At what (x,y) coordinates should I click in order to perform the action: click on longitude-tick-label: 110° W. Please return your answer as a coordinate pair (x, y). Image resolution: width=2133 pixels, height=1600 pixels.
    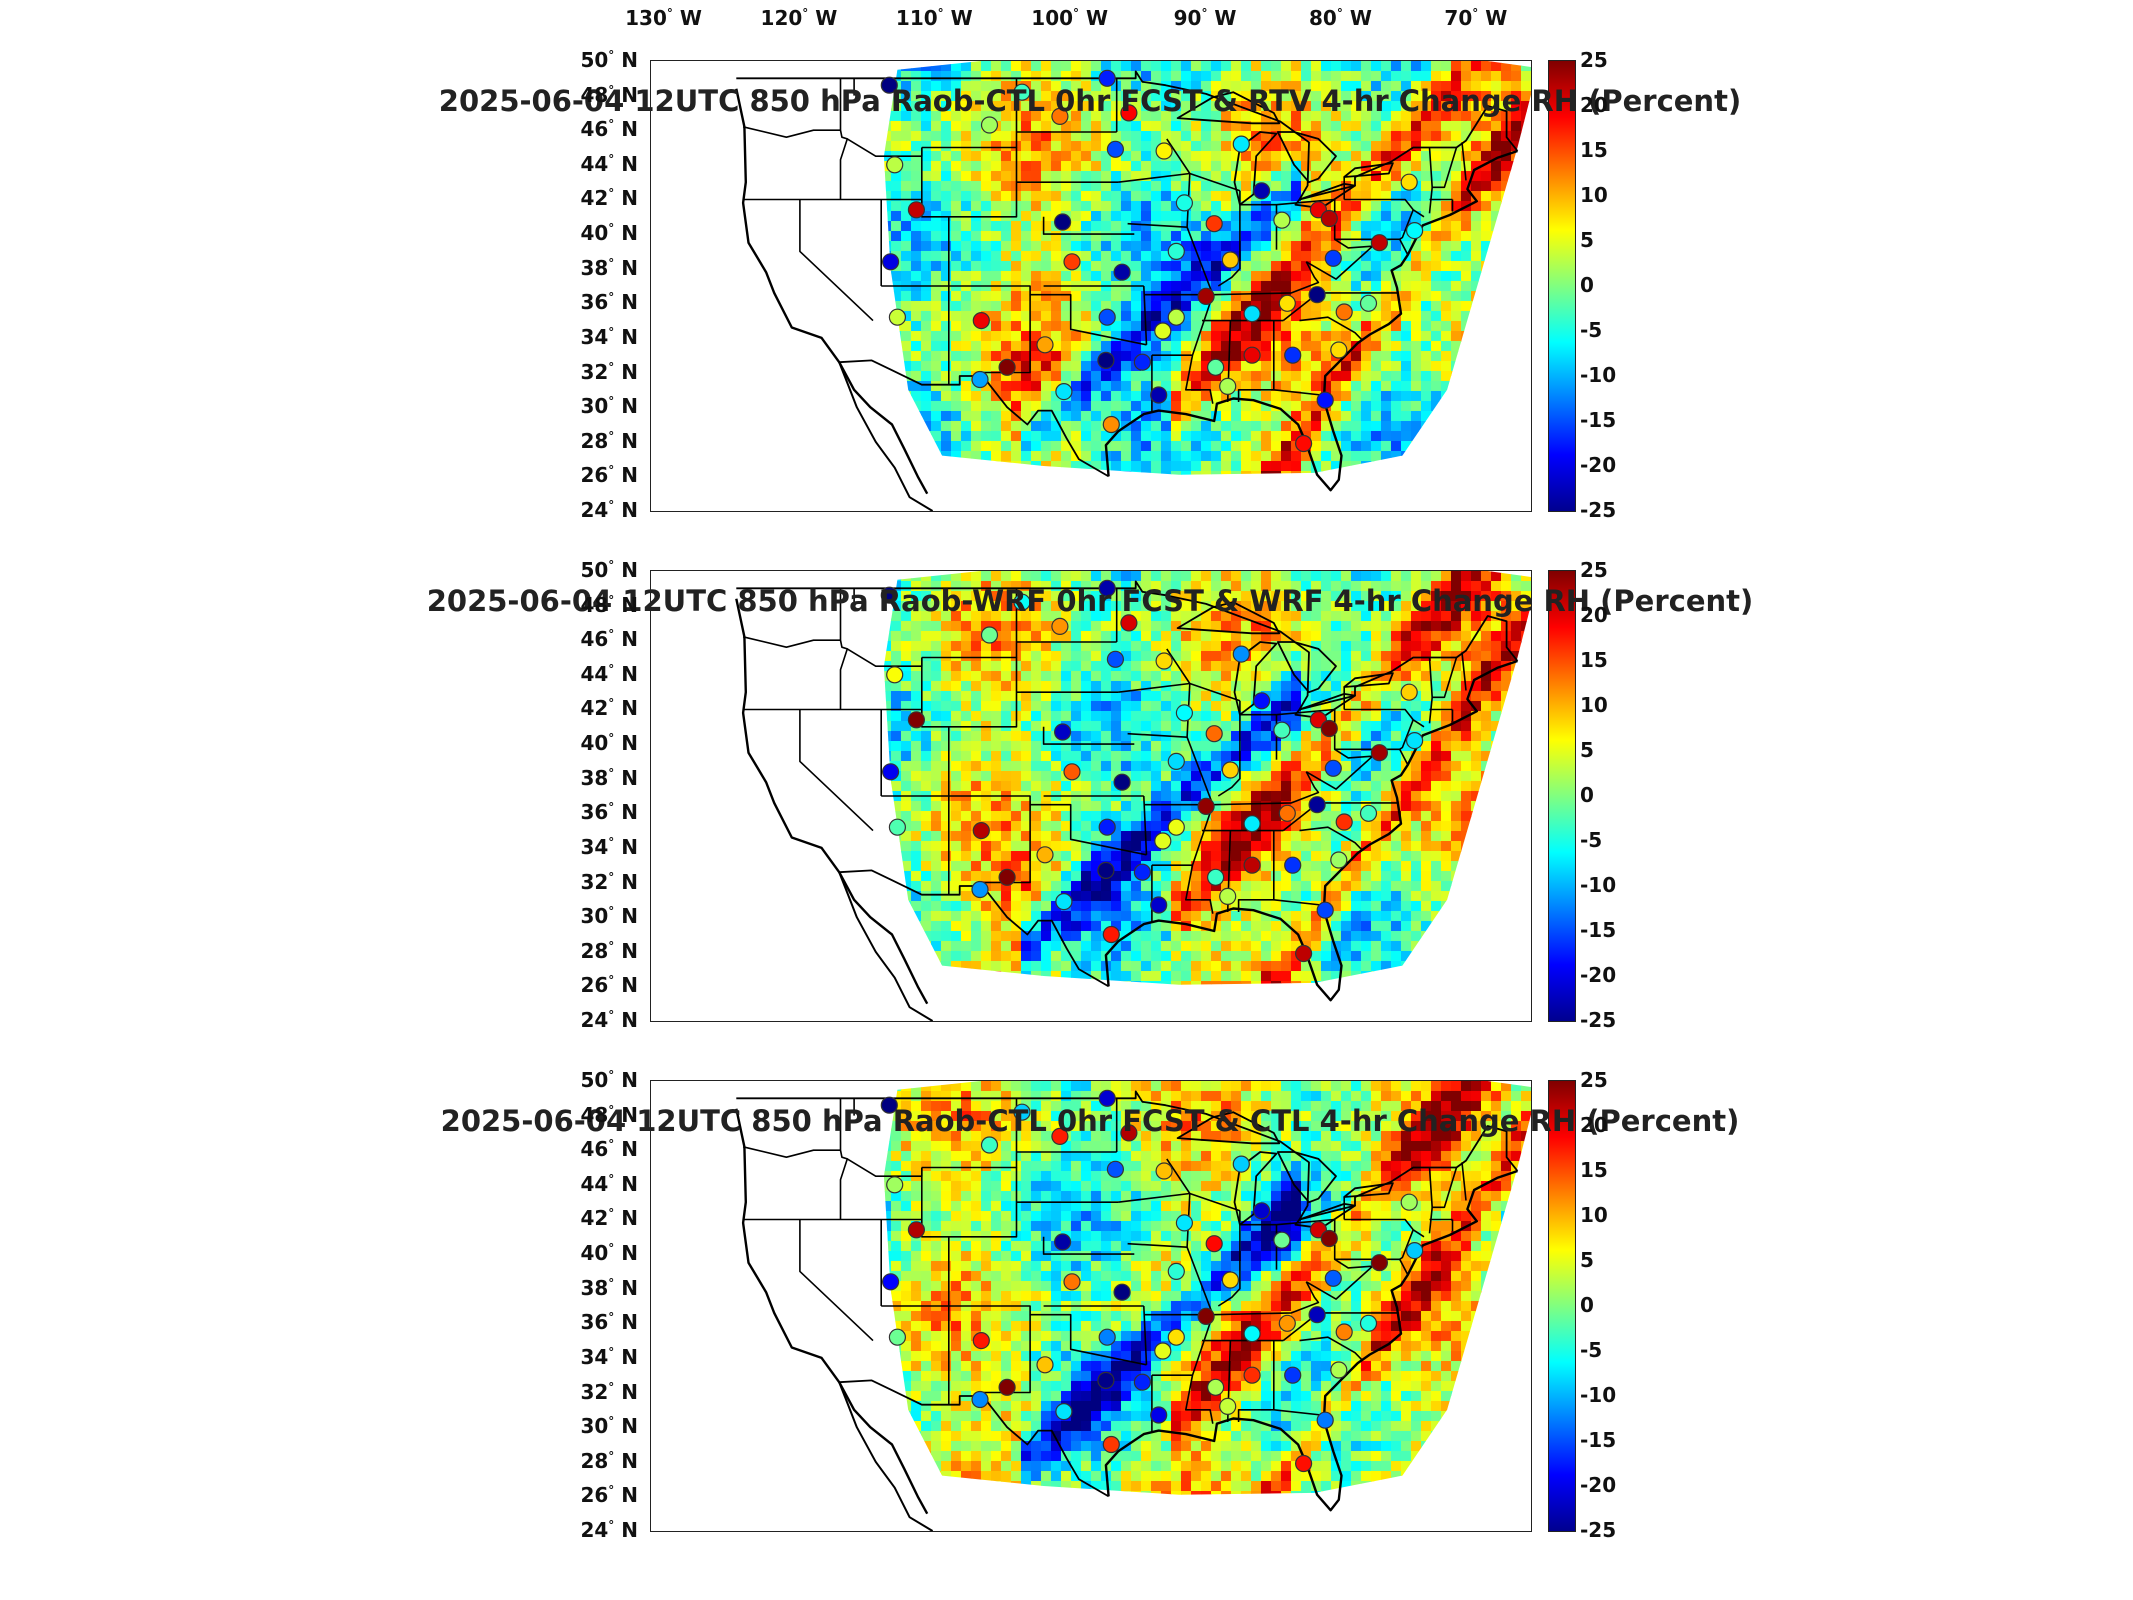
    Looking at the image, I should click on (934, 18).